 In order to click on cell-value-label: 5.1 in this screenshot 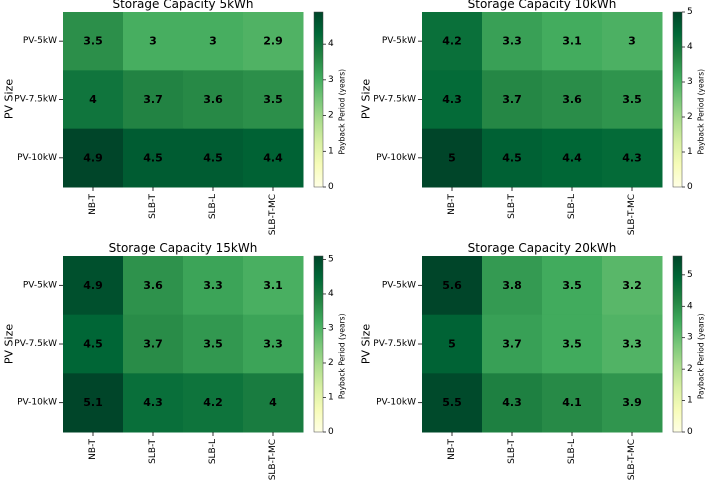, I will do `click(93, 402)`.